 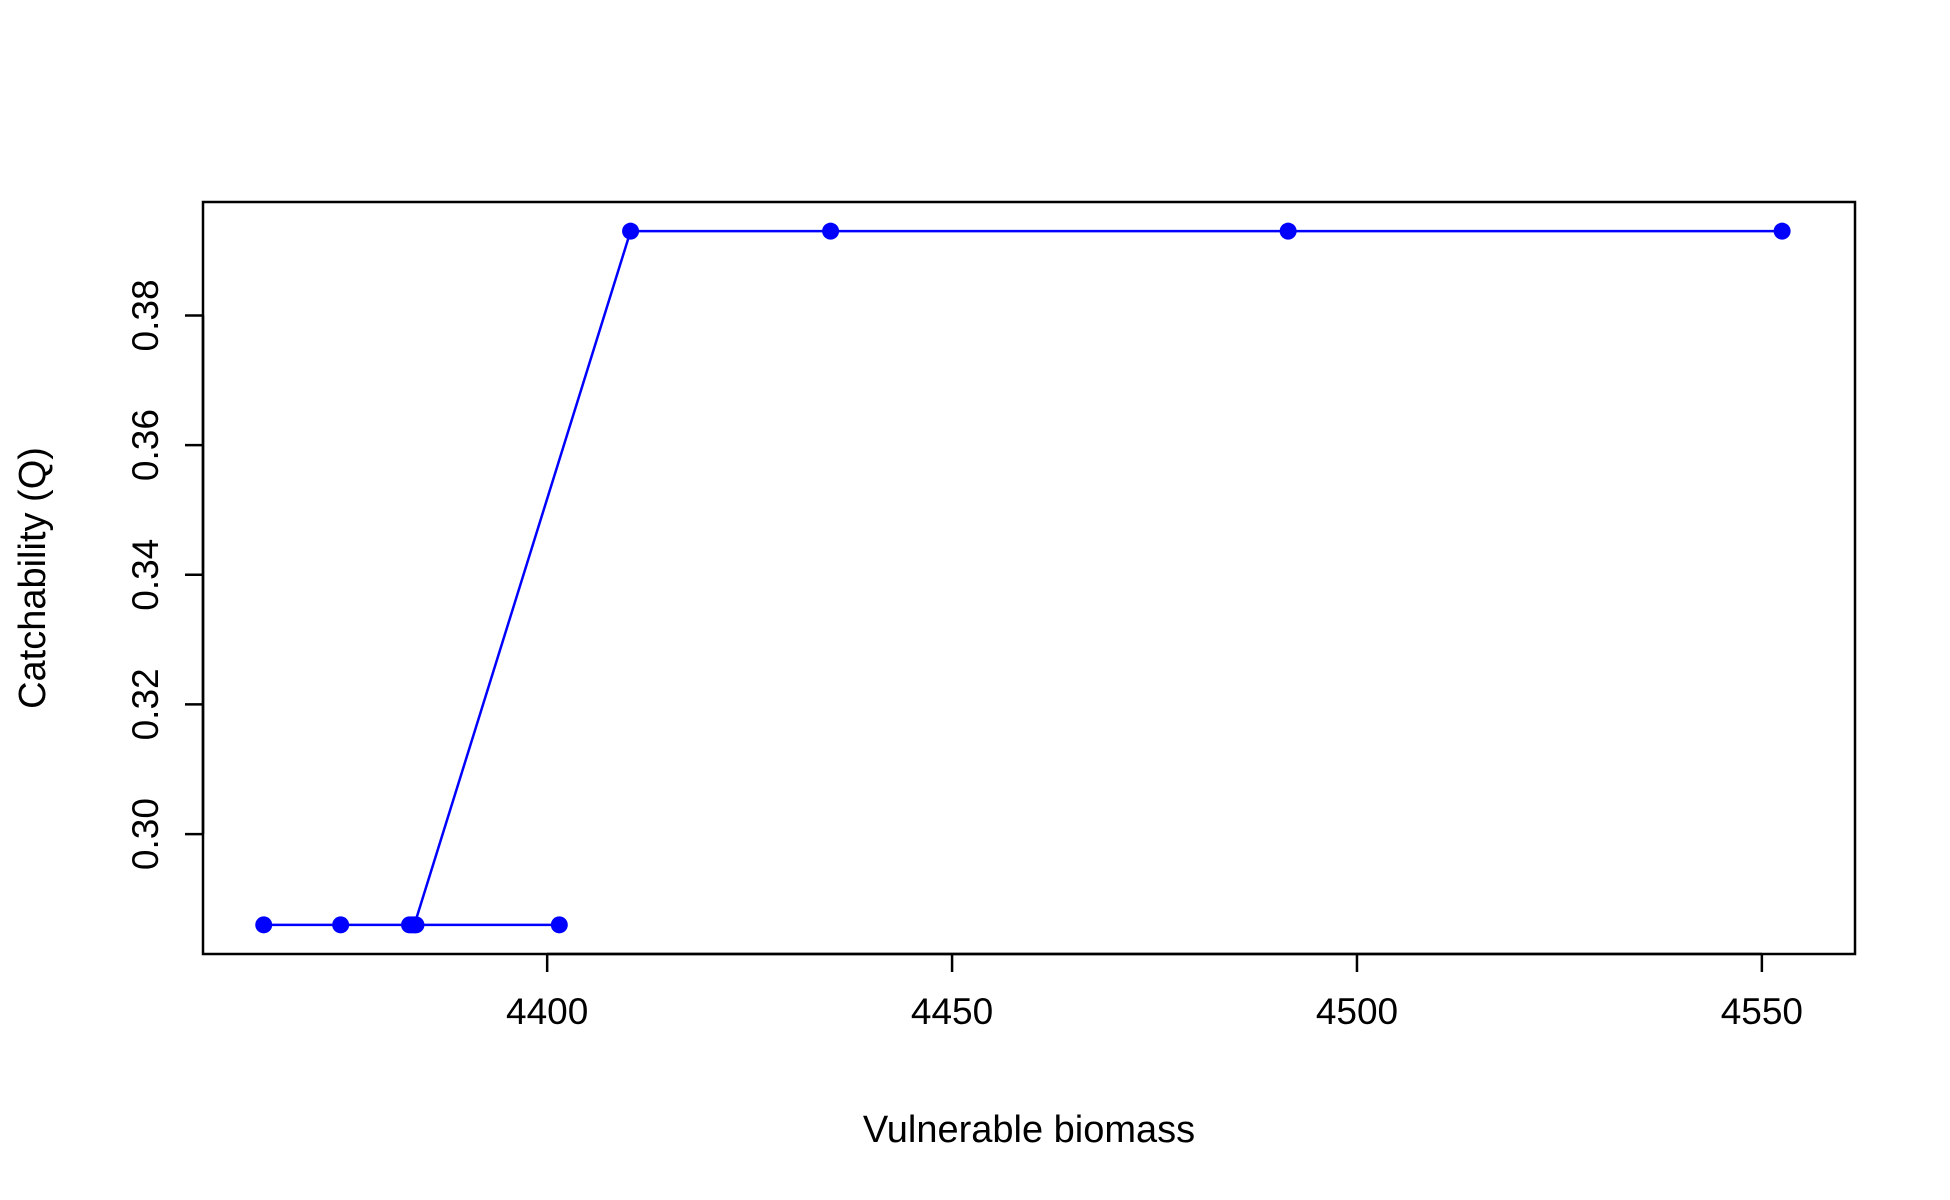 I want to click on x-axis-title: Vulnerable biomass, so click(x=1029, y=1130).